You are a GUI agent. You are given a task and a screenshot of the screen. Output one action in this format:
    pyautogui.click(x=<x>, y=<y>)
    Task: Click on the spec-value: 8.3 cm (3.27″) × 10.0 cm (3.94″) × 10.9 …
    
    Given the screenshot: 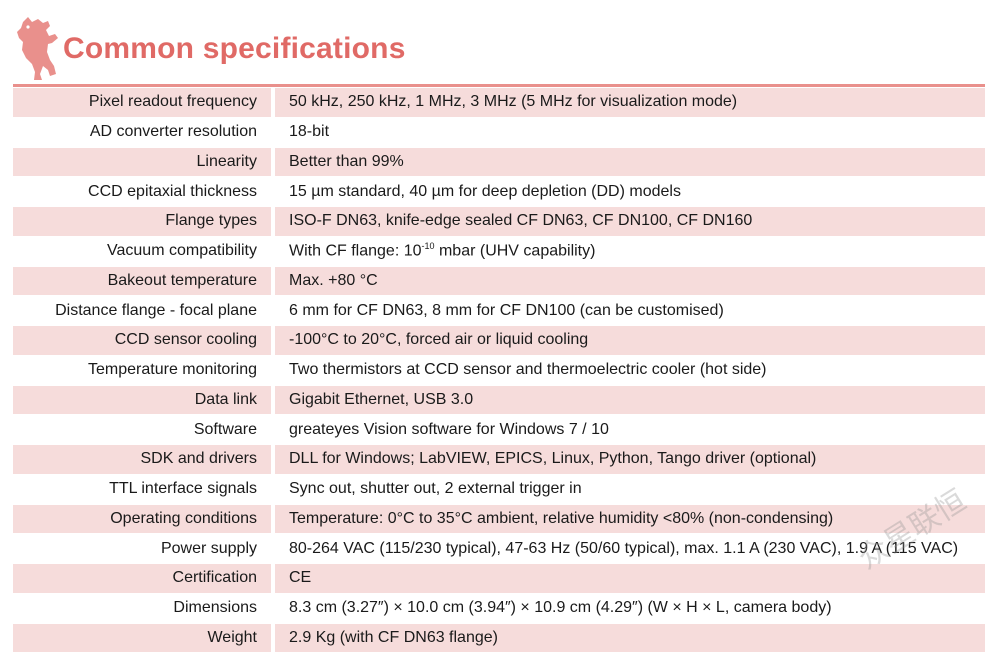 What is the action you would take?
    pyautogui.click(x=630, y=609)
    